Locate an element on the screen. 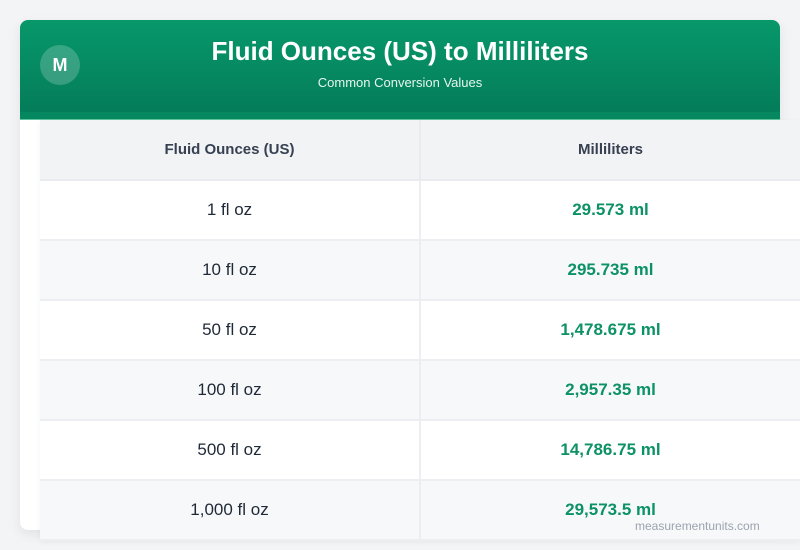 The width and height of the screenshot is (800, 550). fluid-ounces-cell: 100 fl oz is located at coordinates (230, 390).